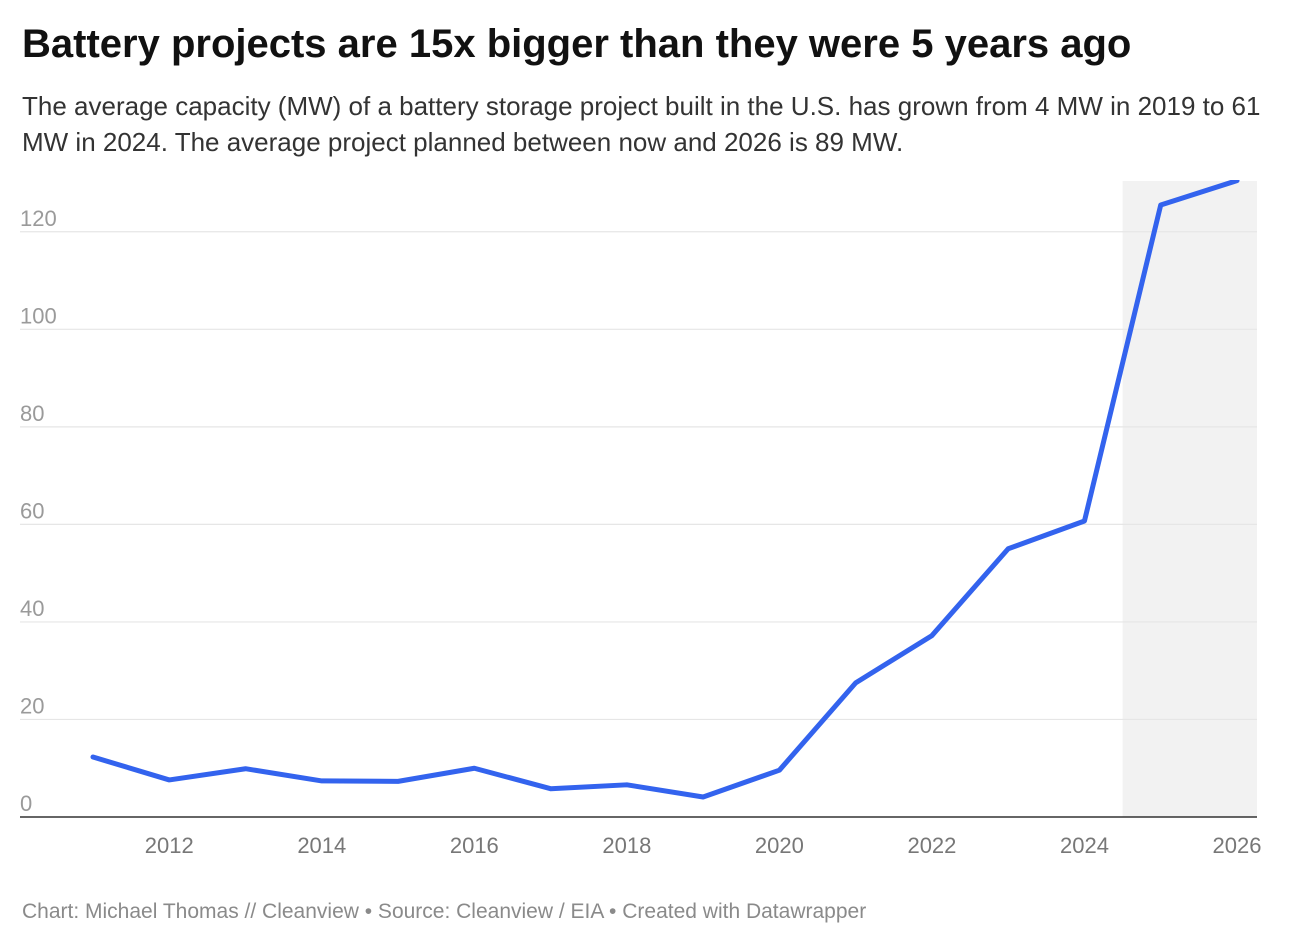 Image resolution: width=1290 pixels, height=948 pixels. What do you see at coordinates (26, 803) in the screenshot?
I see `y-tick-label: 0` at bounding box center [26, 803].